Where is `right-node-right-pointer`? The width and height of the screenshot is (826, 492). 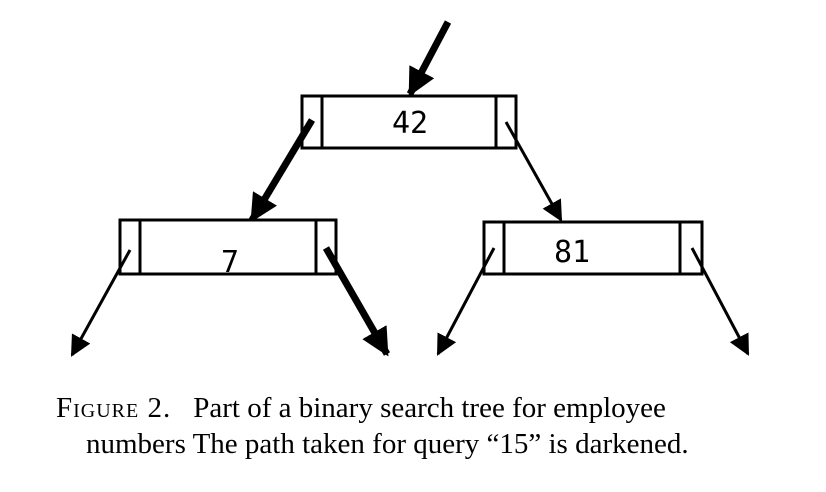
right-node-right-pointer is located at coordinates (720, 301).